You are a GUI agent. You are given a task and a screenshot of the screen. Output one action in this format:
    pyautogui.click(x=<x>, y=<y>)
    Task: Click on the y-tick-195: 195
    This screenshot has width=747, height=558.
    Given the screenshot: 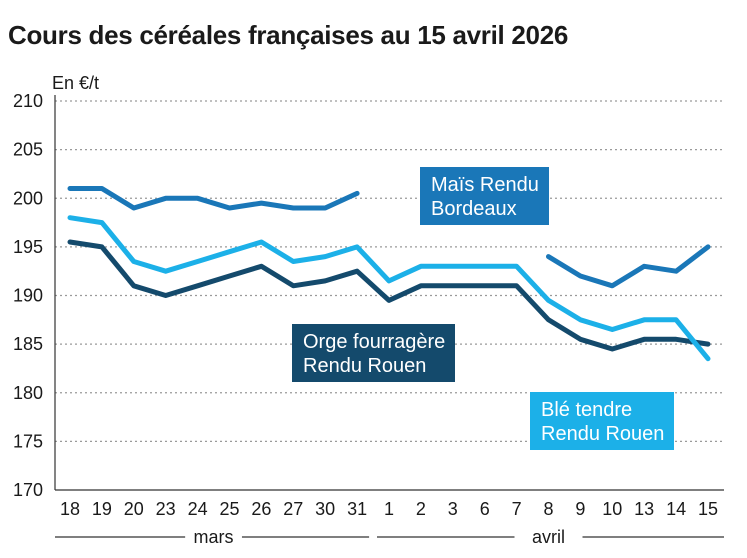 What is the action you would take?
    pyautogui.click(x=28, y=247)
    